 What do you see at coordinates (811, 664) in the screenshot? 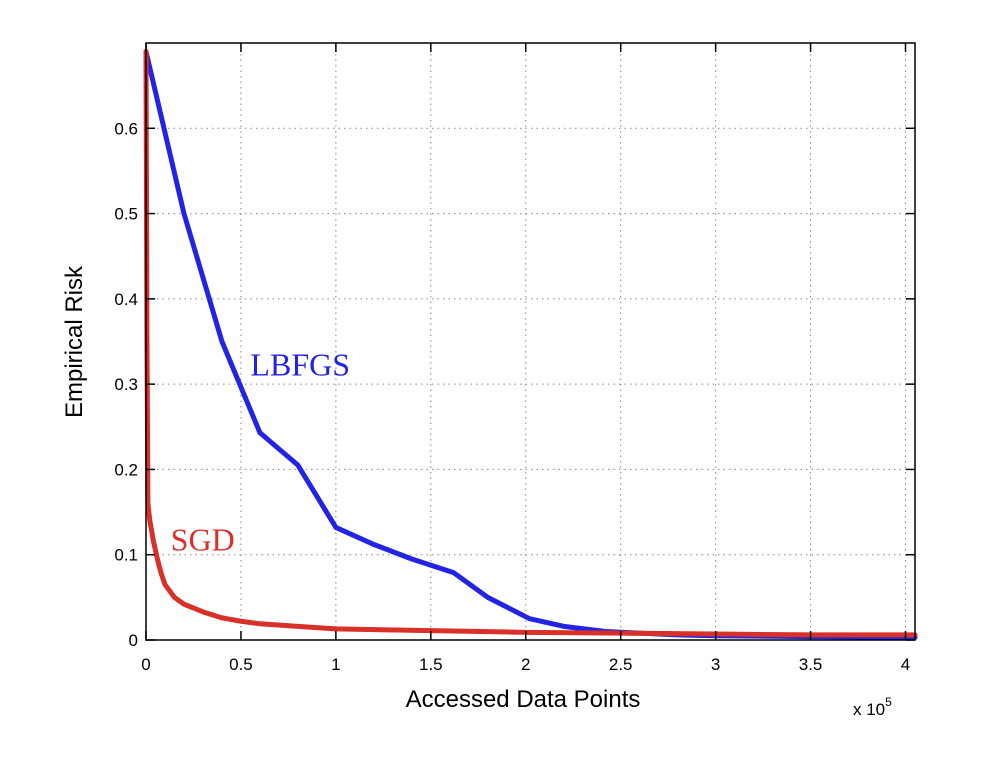
I see `x-tick-label: 3.5` at bounding box center [811, 664].